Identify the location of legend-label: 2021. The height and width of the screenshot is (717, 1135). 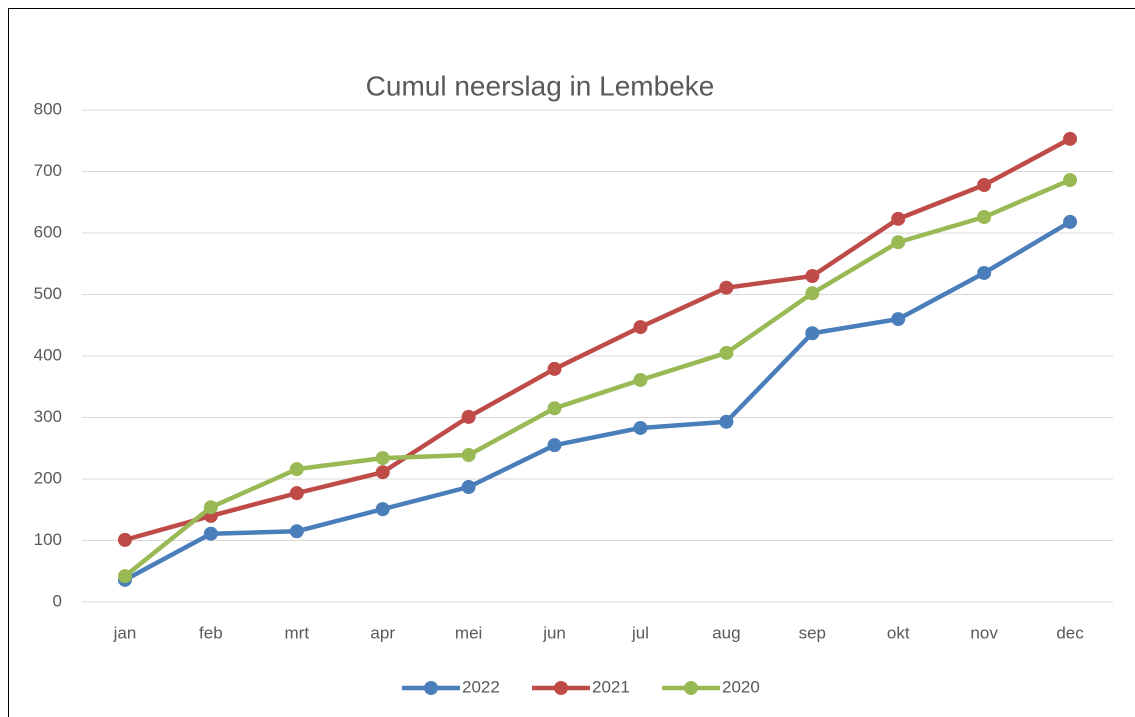
(611, 686).